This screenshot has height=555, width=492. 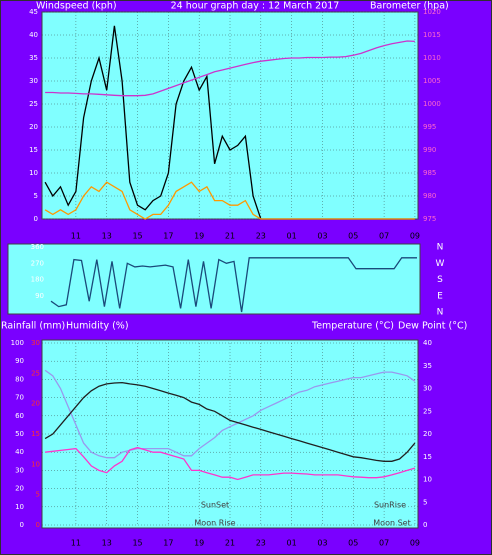 What do you see at coordinates (37, 247) in the screenshot?
I see `y-tick-label: 360` at bounding box center [37, 247].